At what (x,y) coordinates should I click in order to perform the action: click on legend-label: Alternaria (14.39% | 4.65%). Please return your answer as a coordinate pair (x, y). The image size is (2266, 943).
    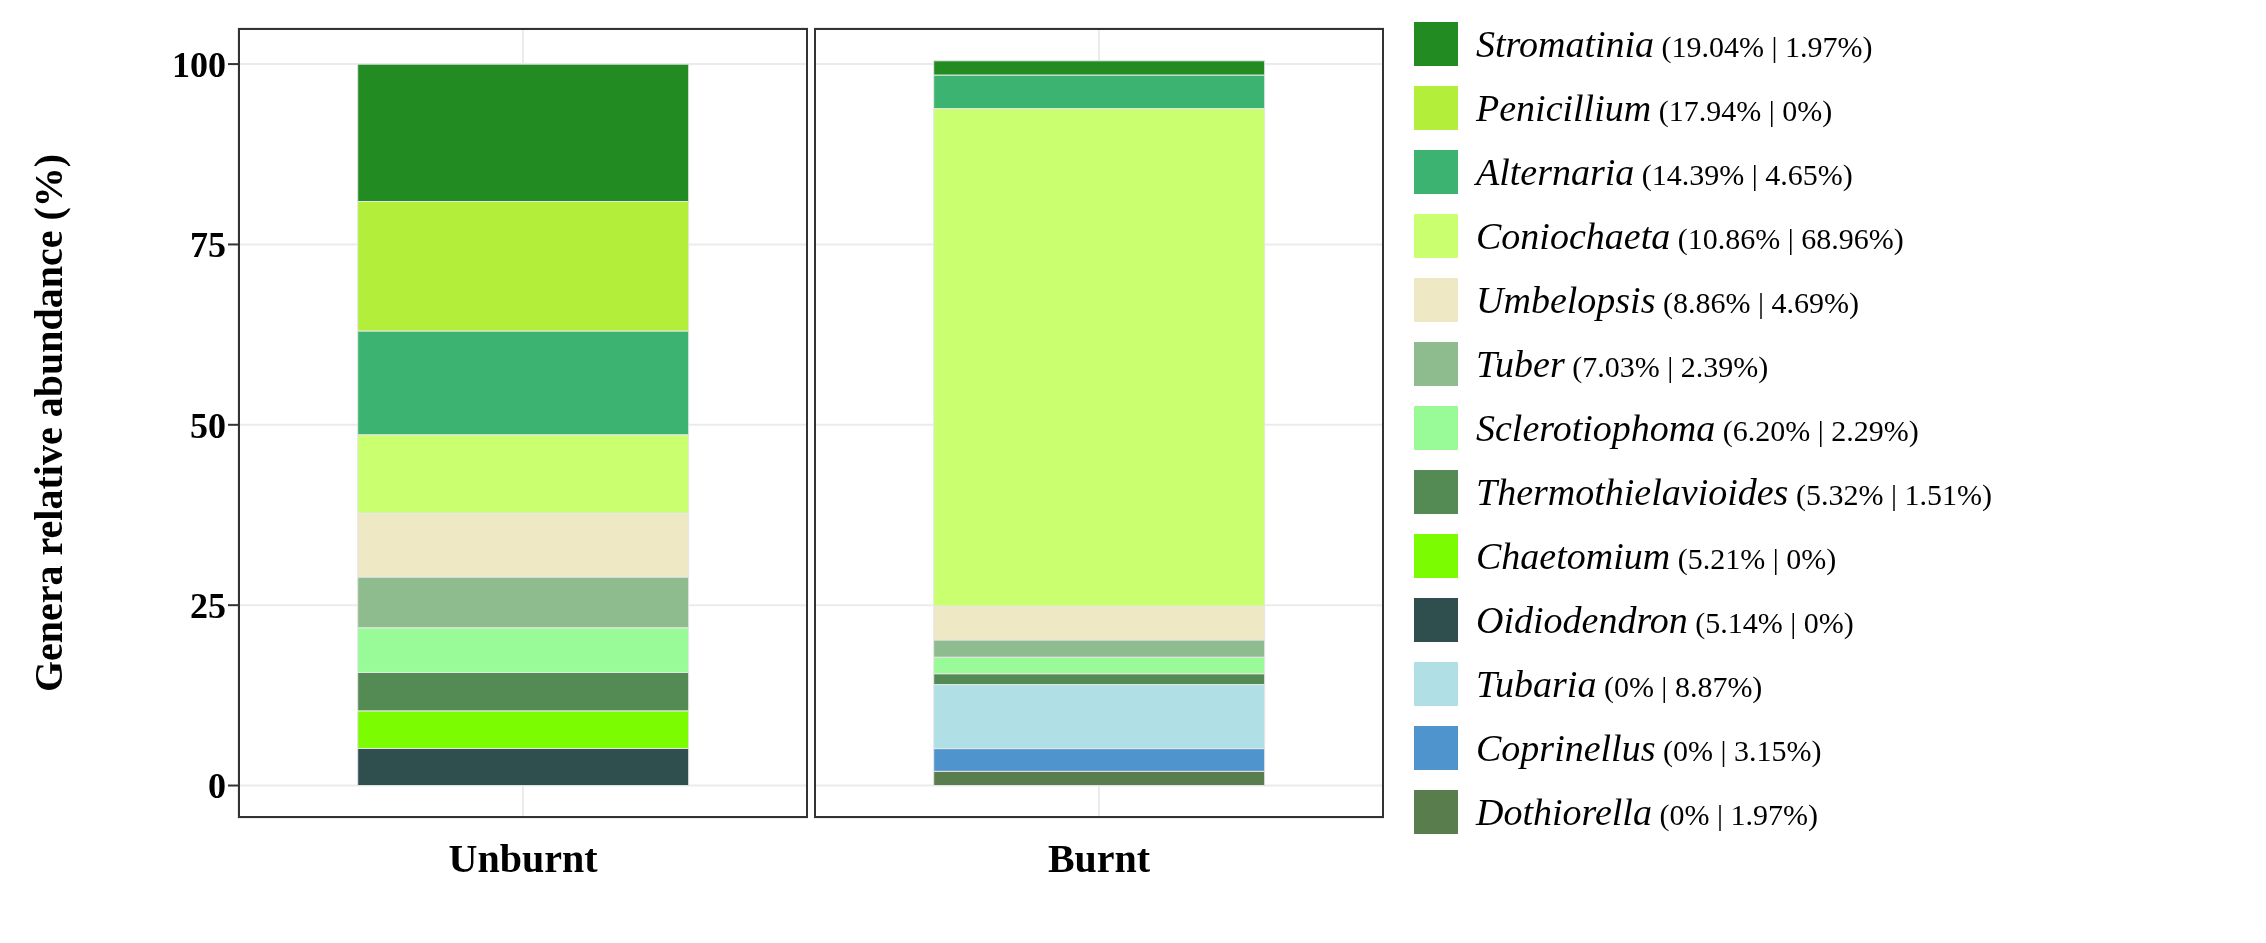
    Looking at the image, I should click on (1664, 172).